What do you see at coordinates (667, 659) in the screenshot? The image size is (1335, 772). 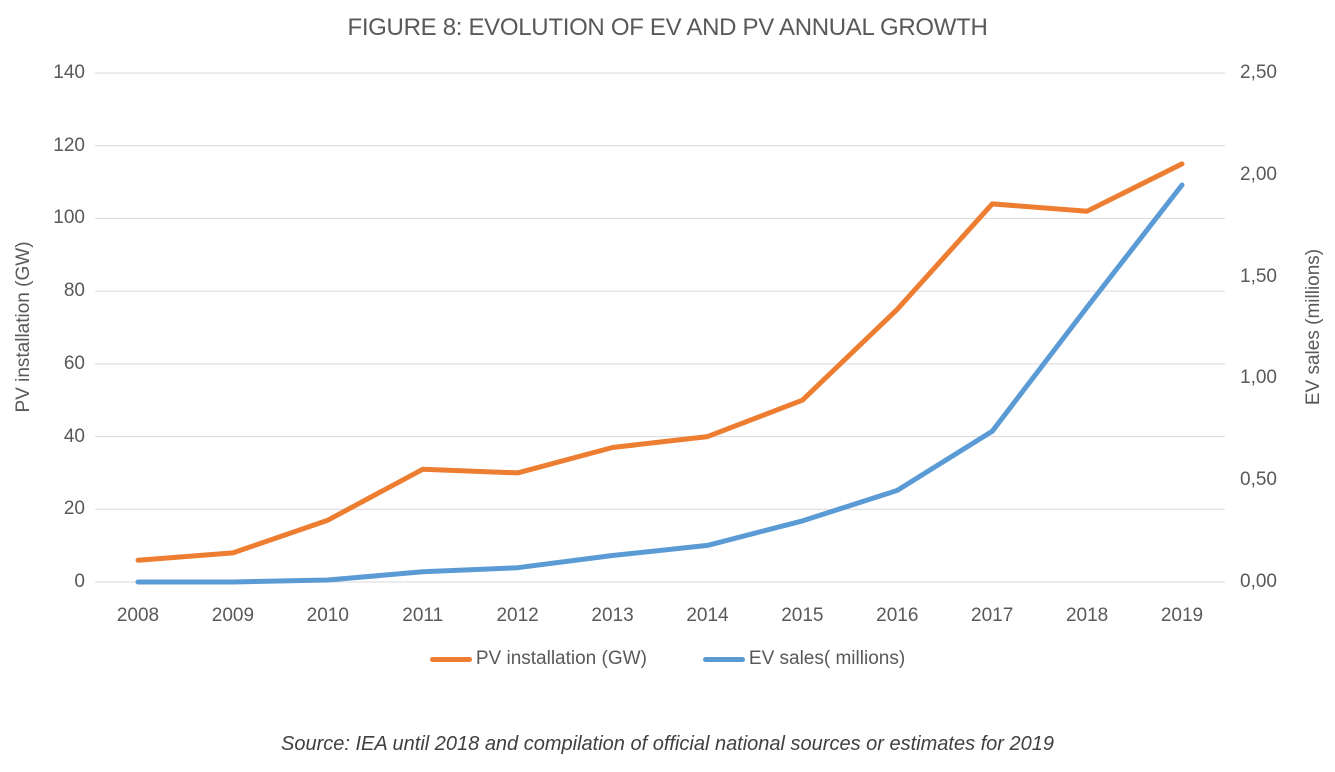 I see `legend: PV installation (GW) EV sales( millions)` at bounding box center [667, 659].